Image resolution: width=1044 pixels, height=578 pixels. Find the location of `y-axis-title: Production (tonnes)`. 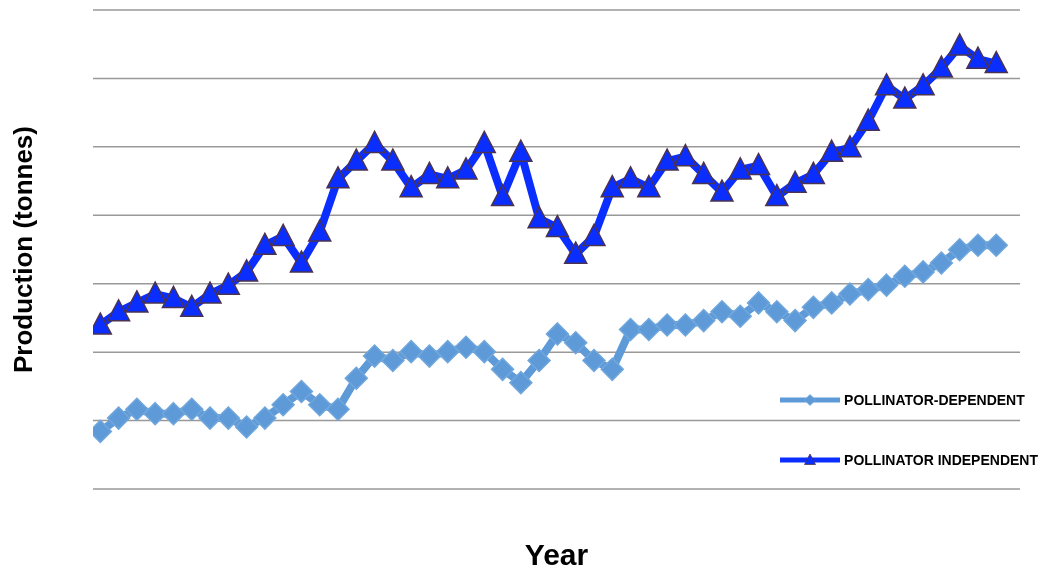

y-axis-title: Production (tonnes) is located at coordinates (23, 249).